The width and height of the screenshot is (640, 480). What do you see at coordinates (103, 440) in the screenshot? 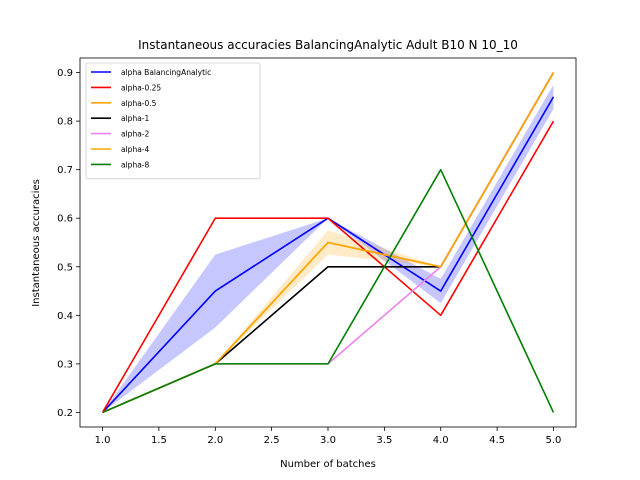
I see `x-tick-label: 1.0` at bounding box center [103, 440].